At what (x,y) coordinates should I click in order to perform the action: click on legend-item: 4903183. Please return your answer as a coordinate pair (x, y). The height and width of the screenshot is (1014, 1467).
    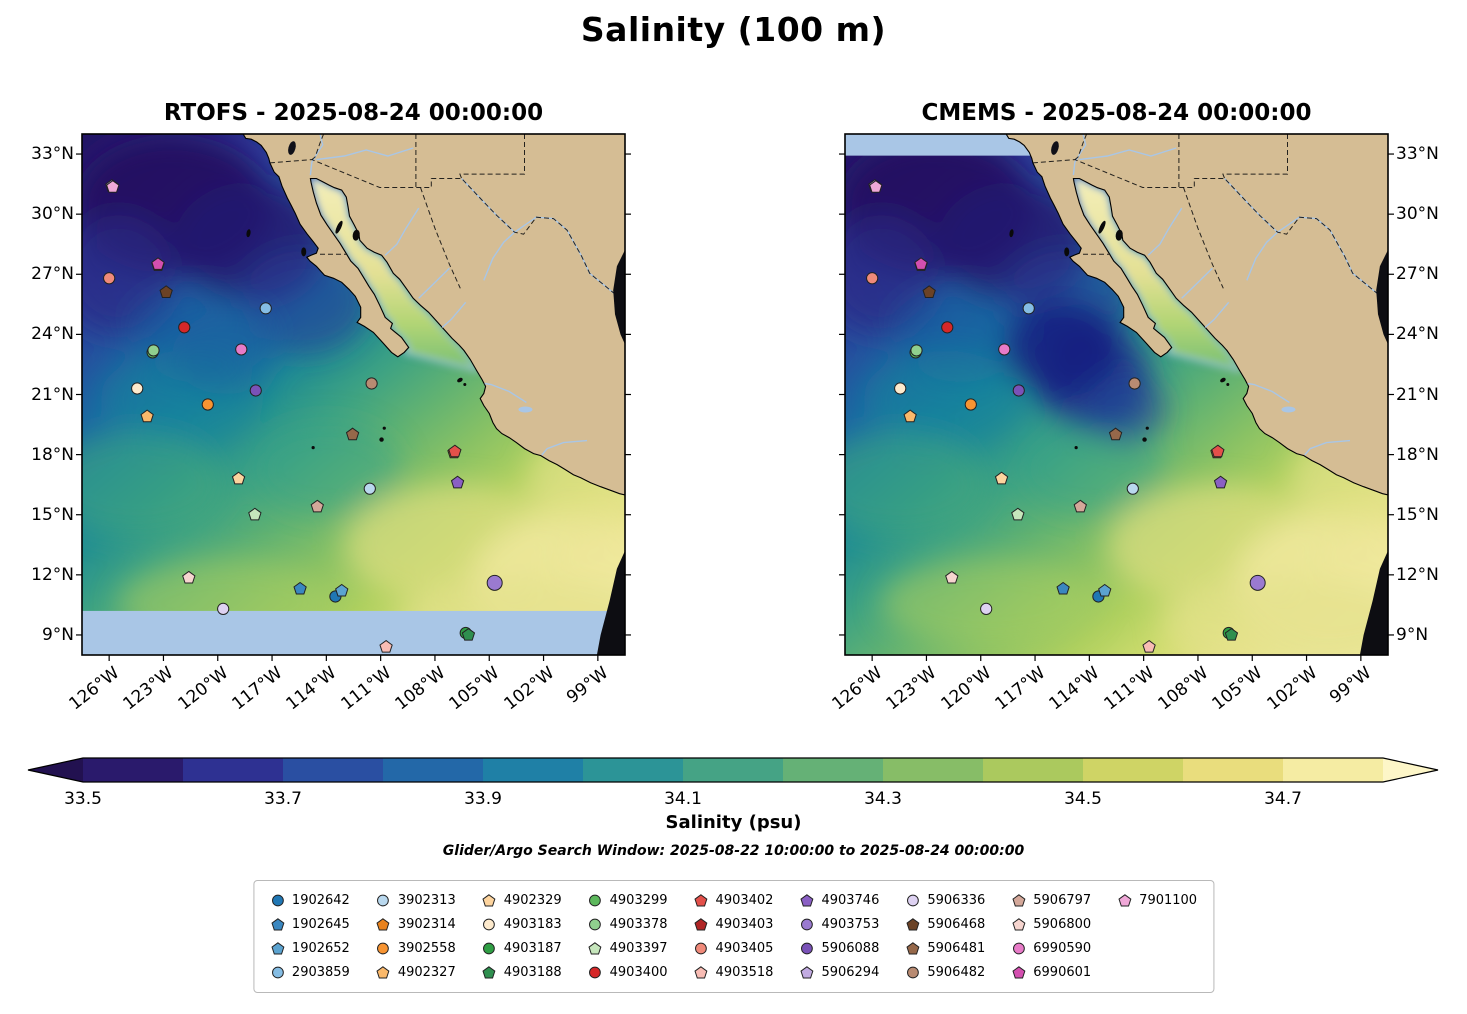
    Looking at the image, I should click on (522, 924).